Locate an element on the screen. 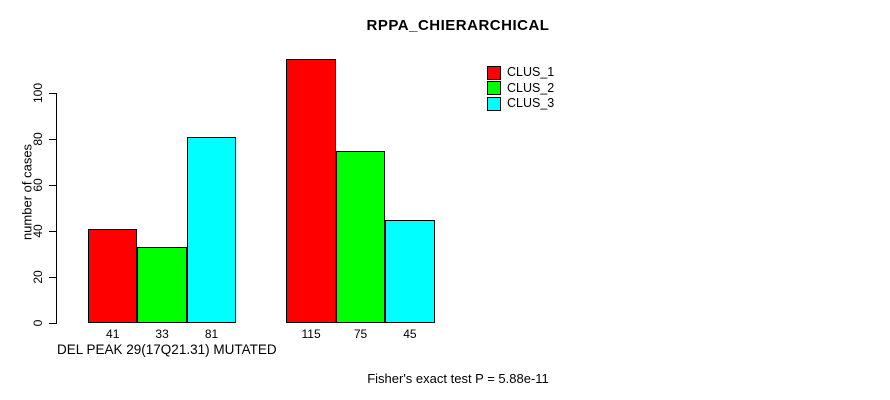  y-tick-label: 0 is located at coordinates (38, 323).